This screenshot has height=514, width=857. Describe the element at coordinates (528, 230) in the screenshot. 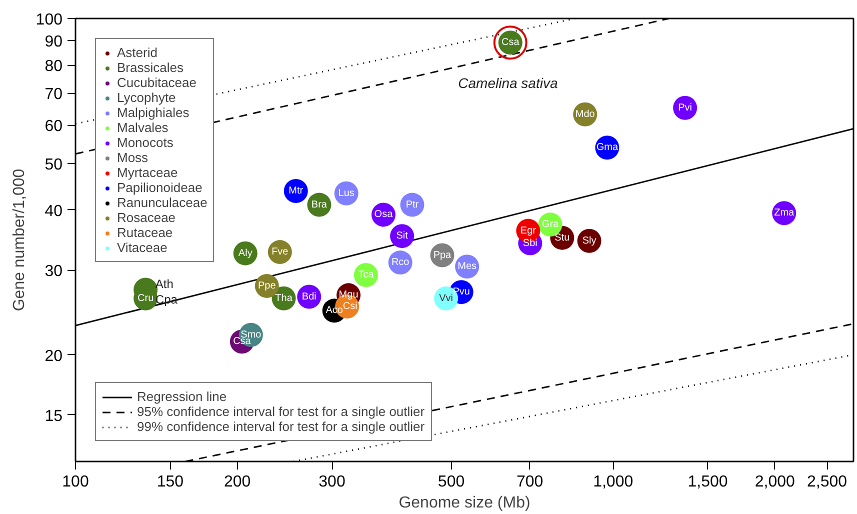

I see `annotation: Egr` at that location.